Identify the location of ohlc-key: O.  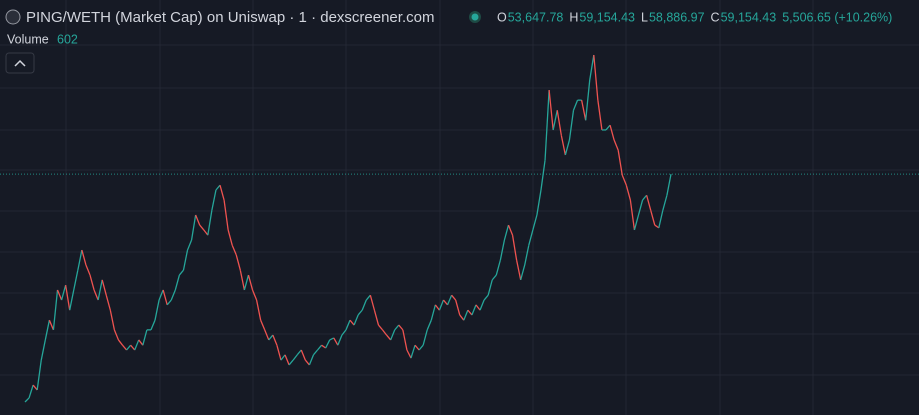
(502, 17).